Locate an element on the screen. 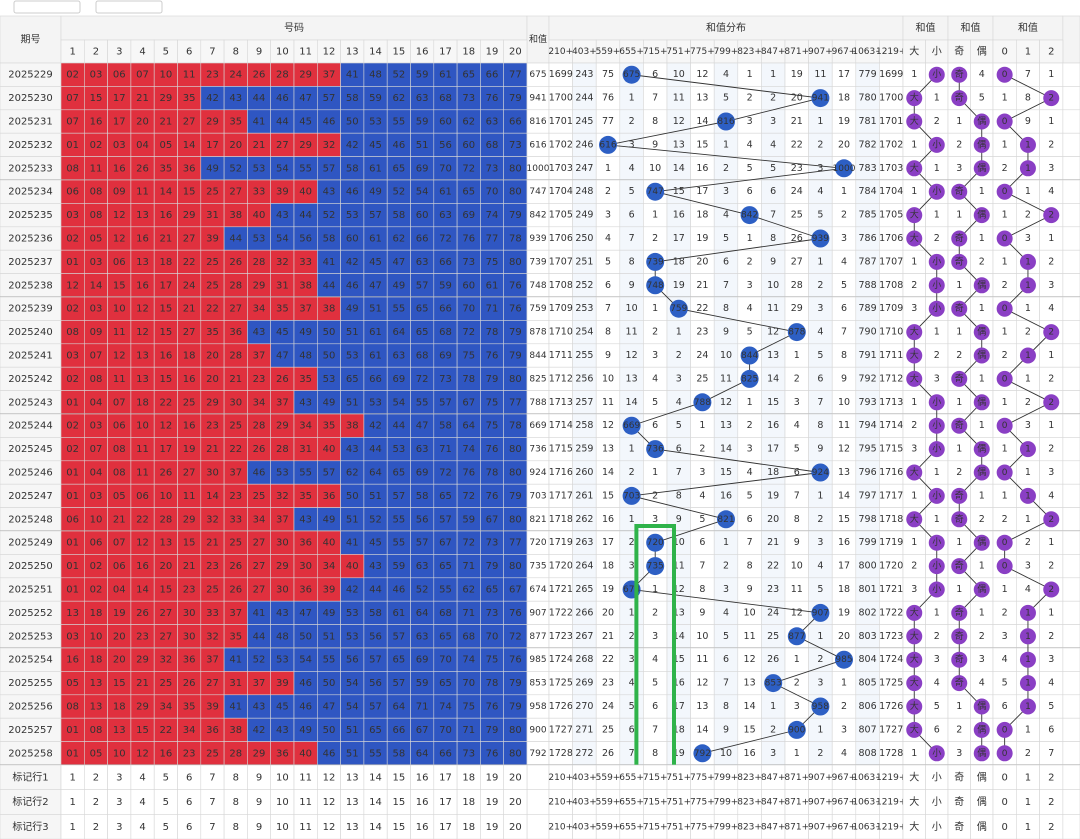 This screenshot has height=839, width=1080. miss-count: 16 is located at coordinates (679, 215).